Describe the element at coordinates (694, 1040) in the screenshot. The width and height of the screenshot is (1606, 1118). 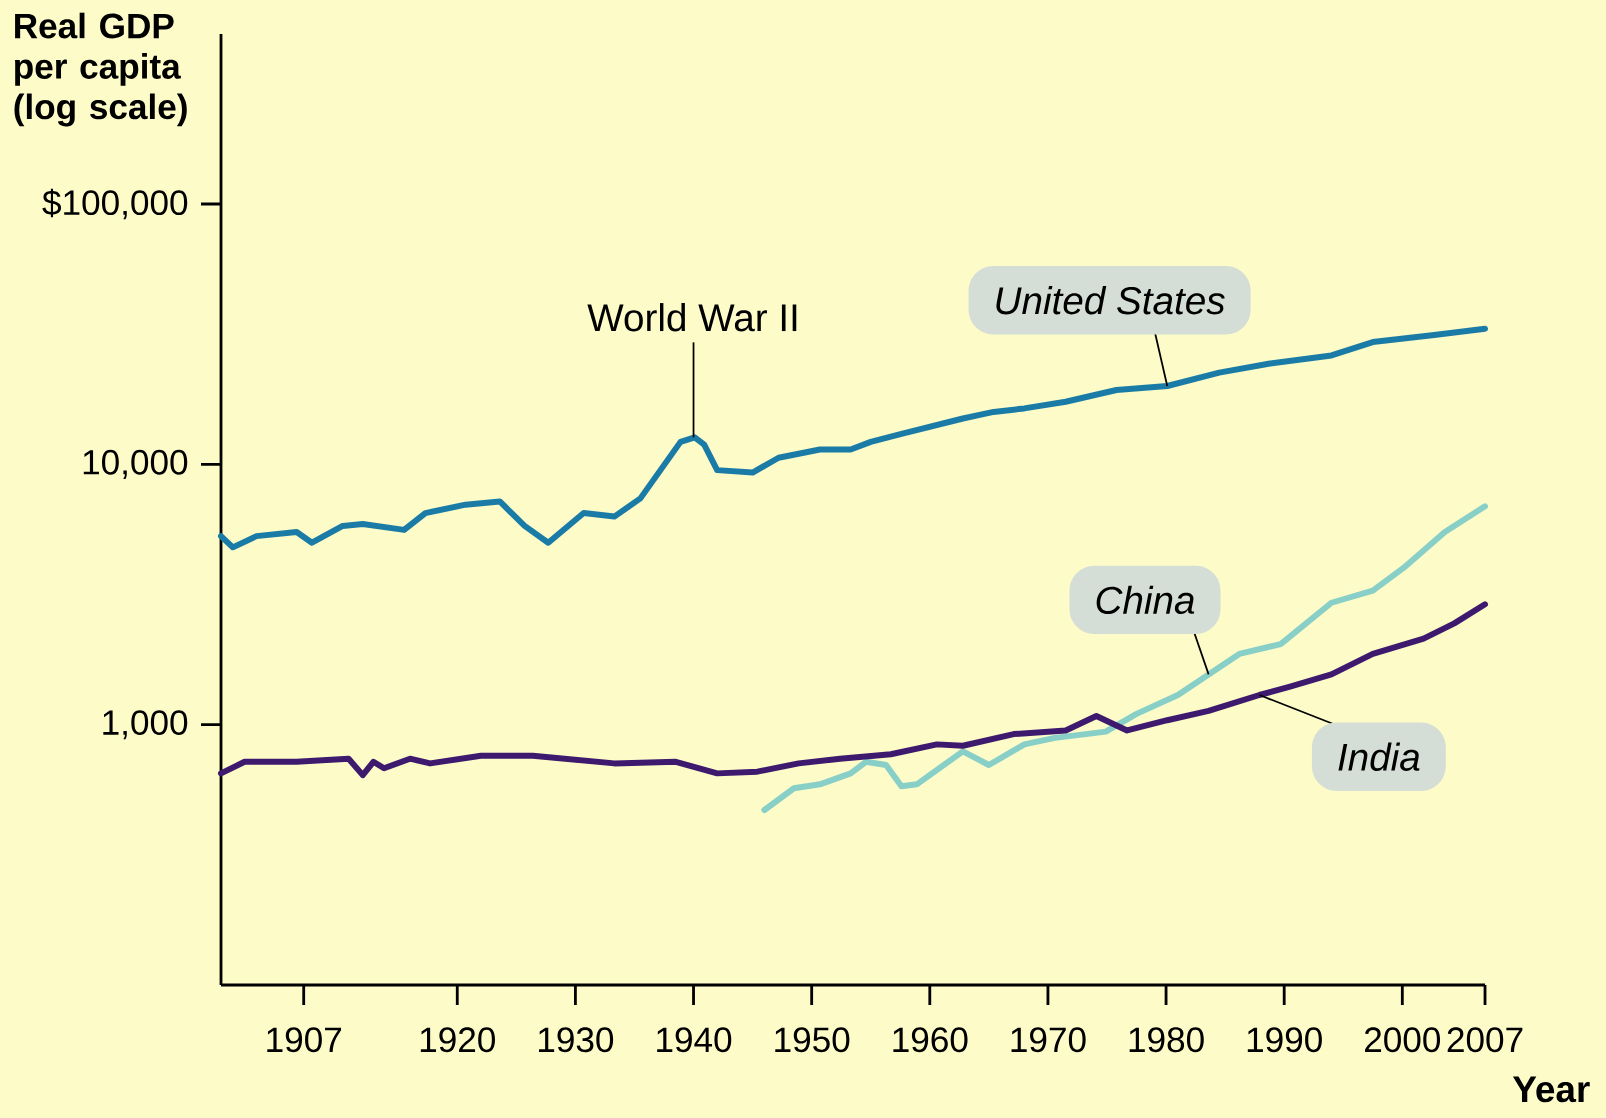
I see `x-tick-label: 1940` at that location.